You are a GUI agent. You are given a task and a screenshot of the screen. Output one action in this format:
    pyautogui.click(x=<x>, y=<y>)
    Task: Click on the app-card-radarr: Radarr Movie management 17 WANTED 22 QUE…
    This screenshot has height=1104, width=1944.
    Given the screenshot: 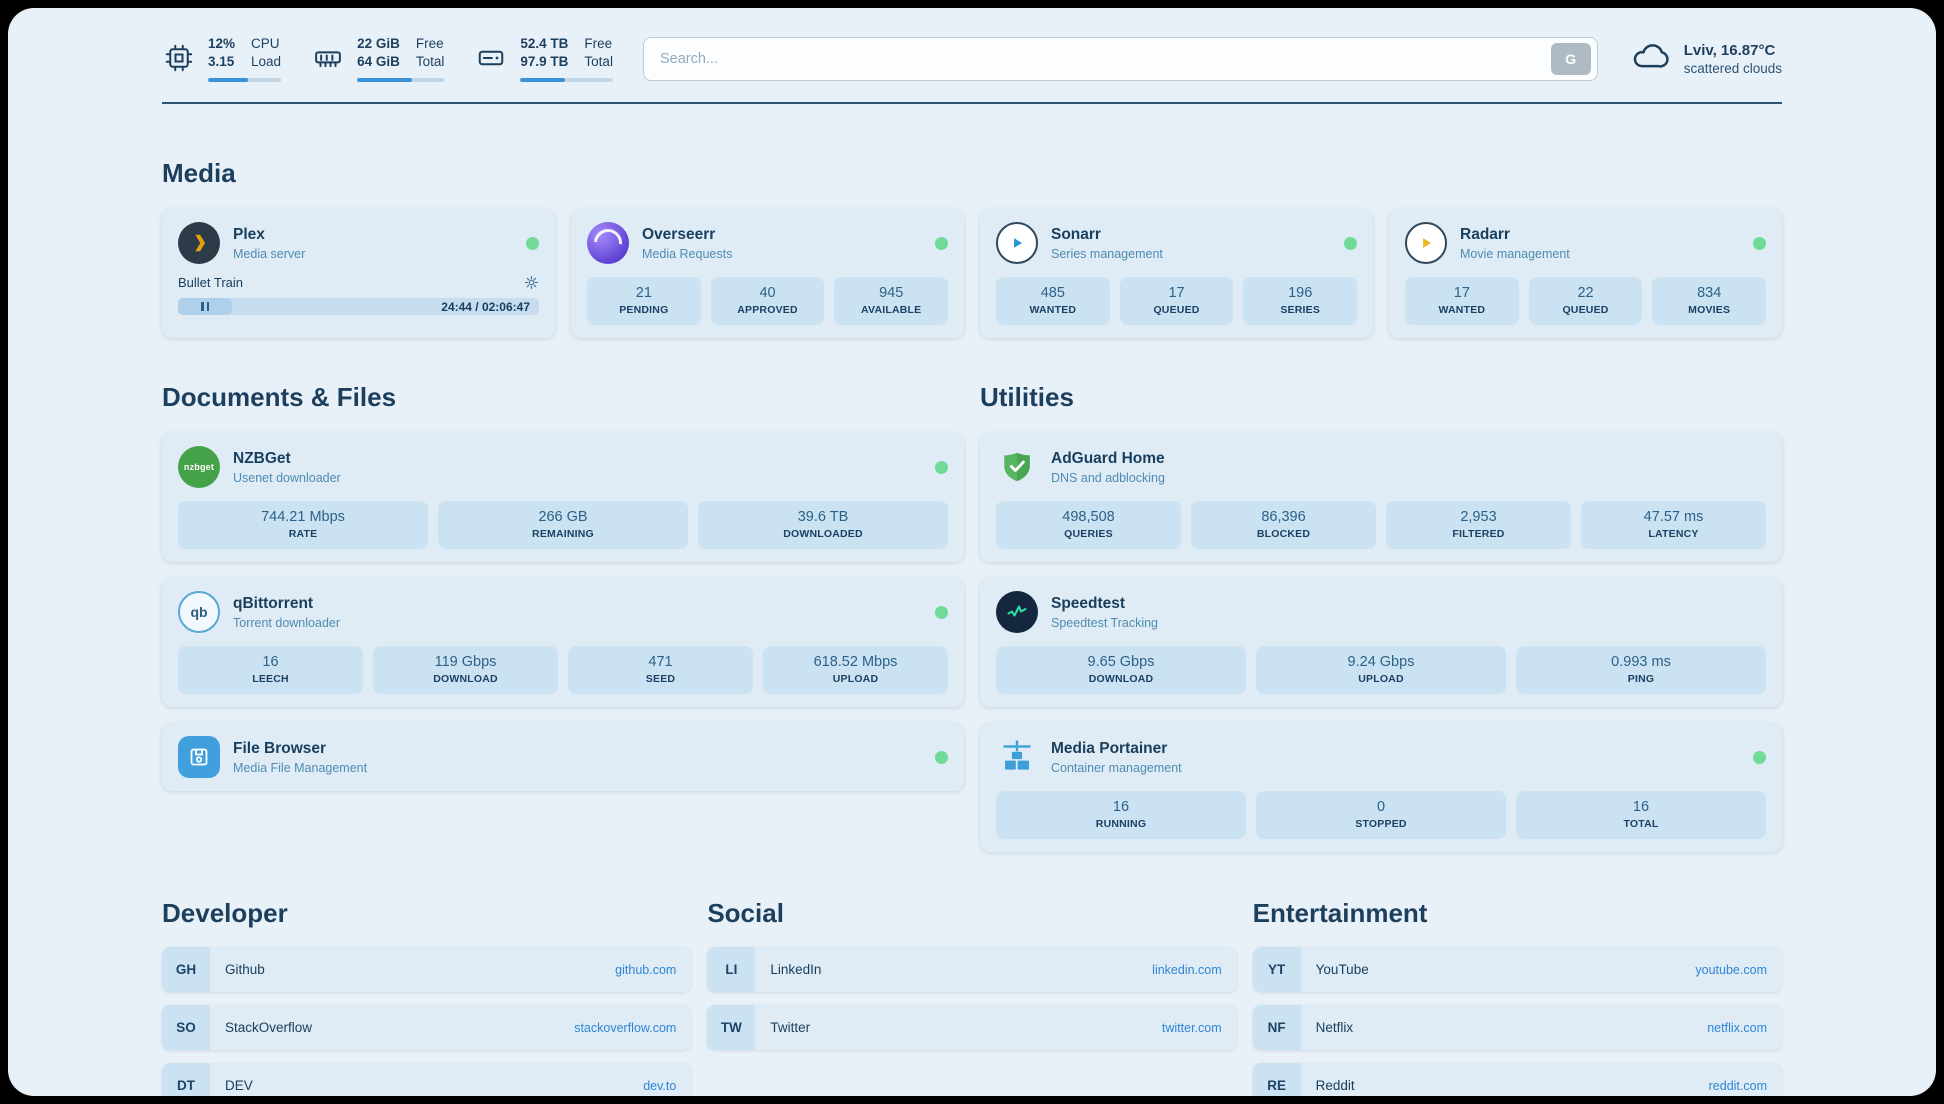 What is the action you would take?
    pyautogui.click(x=1585, y=273)
    